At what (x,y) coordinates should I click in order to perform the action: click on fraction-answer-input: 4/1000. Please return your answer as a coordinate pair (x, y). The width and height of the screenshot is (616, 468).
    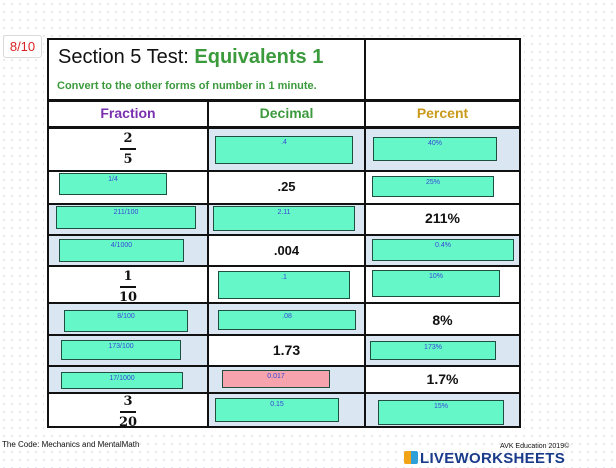
    Looking at the image, I should click on (121, 250).